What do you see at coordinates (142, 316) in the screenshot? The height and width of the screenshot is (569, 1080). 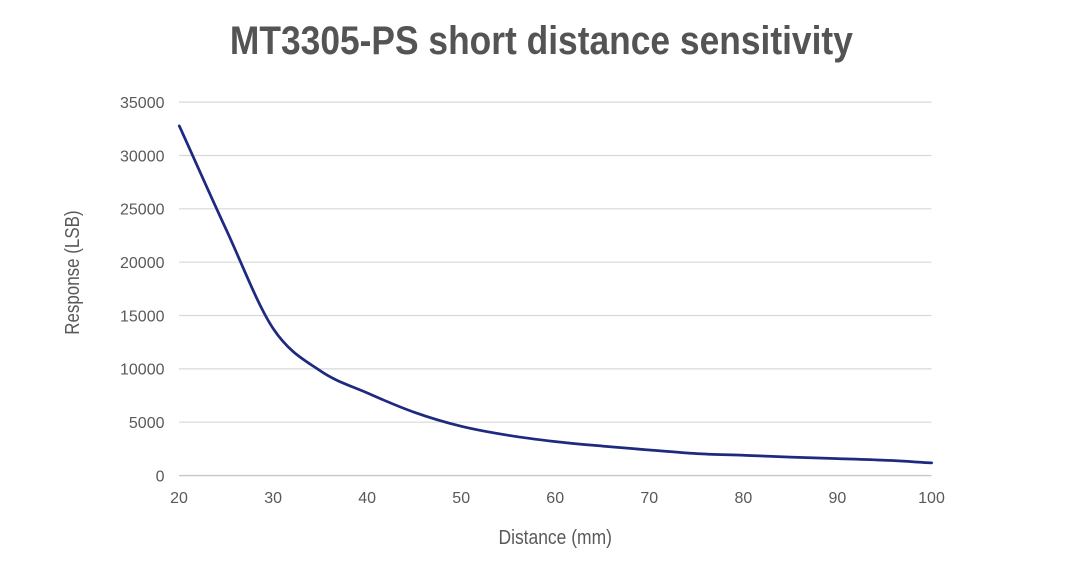 I see `svg-text: 15000` at bounding box center [142, 316].